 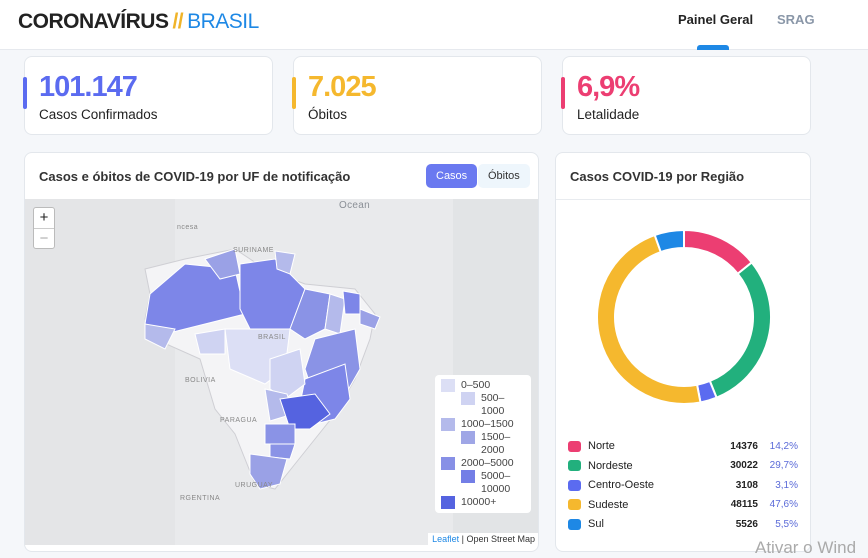 What do you see at coordinates (746, 524) in the screenshot?
I see `region-value: 5526` at bounding box center [746, 524].